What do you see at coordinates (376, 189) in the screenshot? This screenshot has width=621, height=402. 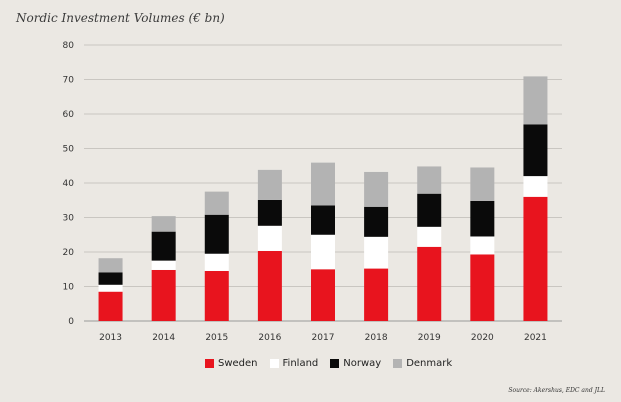 I see `bar-denmark-2018` at bounding box center [376, 189].